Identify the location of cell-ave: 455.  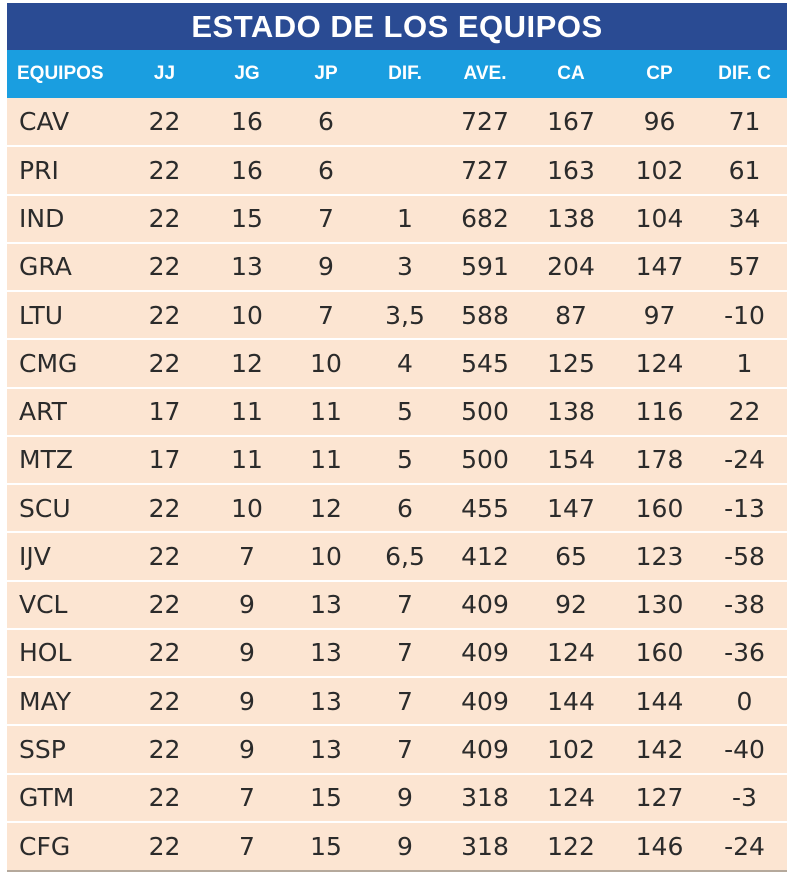
(485, 509).